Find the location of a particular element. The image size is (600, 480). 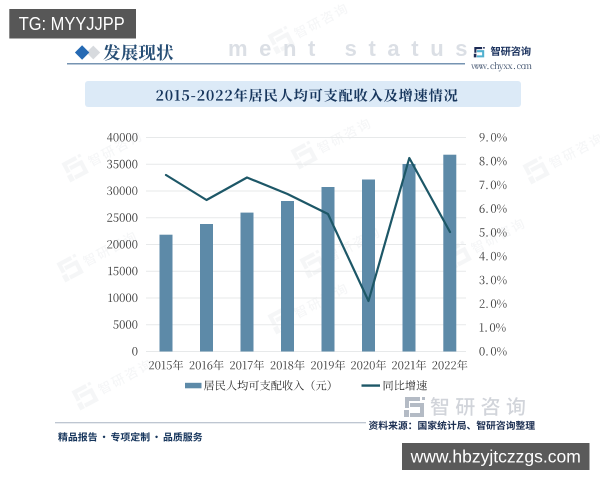

svg-text: ment status is located at coordinates (353, 48).